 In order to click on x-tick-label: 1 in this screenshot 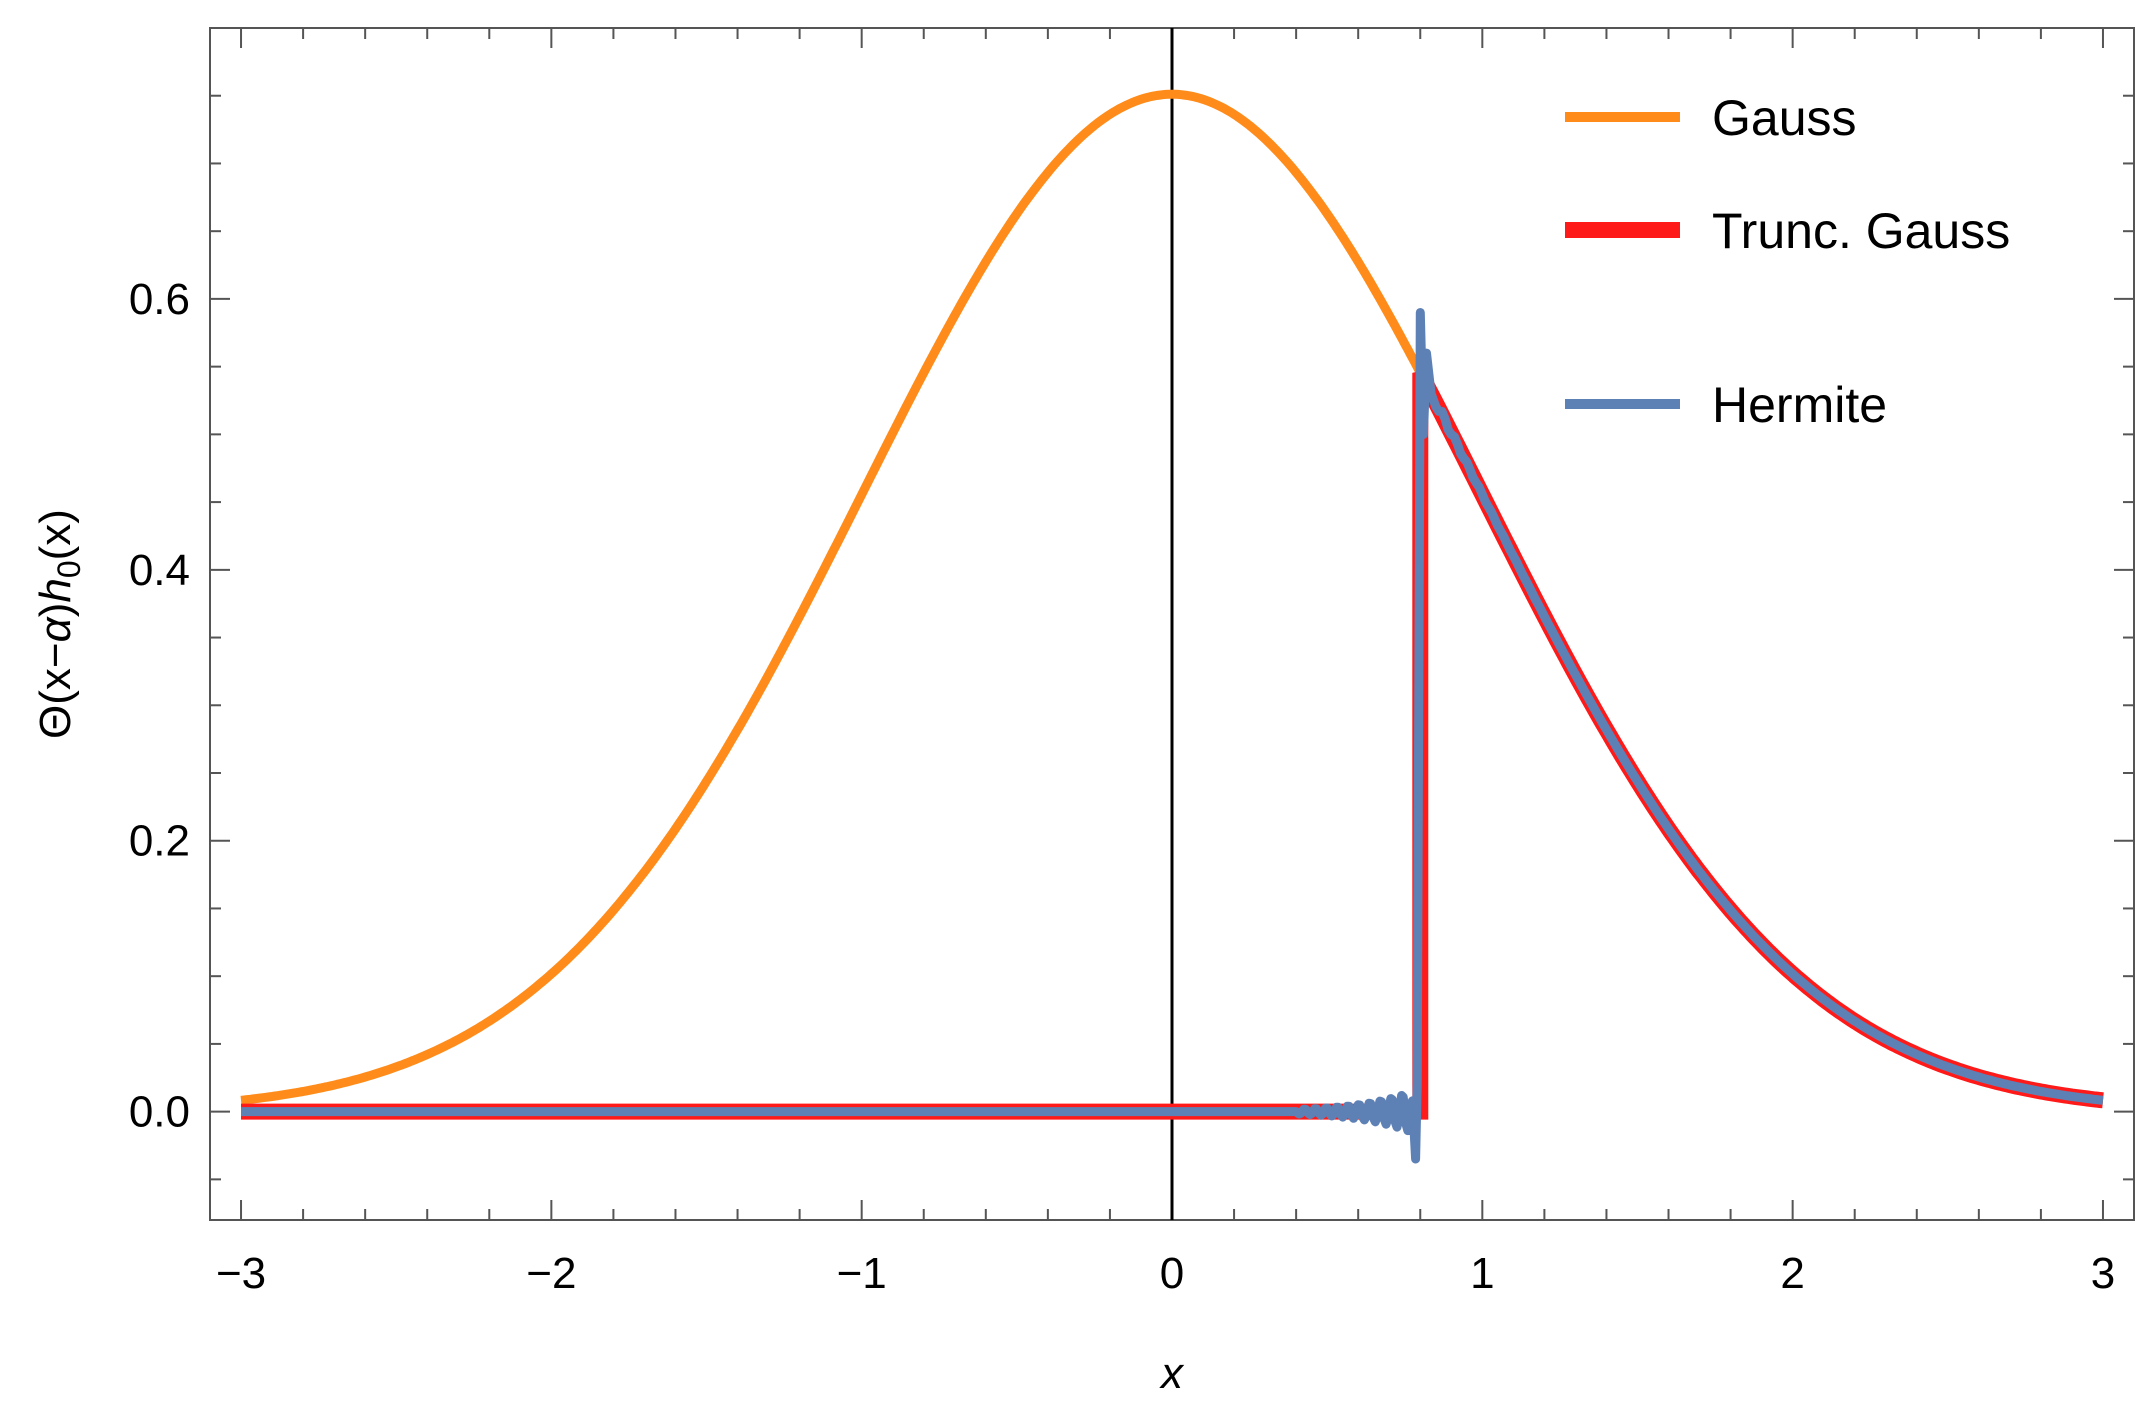, I will do `click(1482, 1273)`.